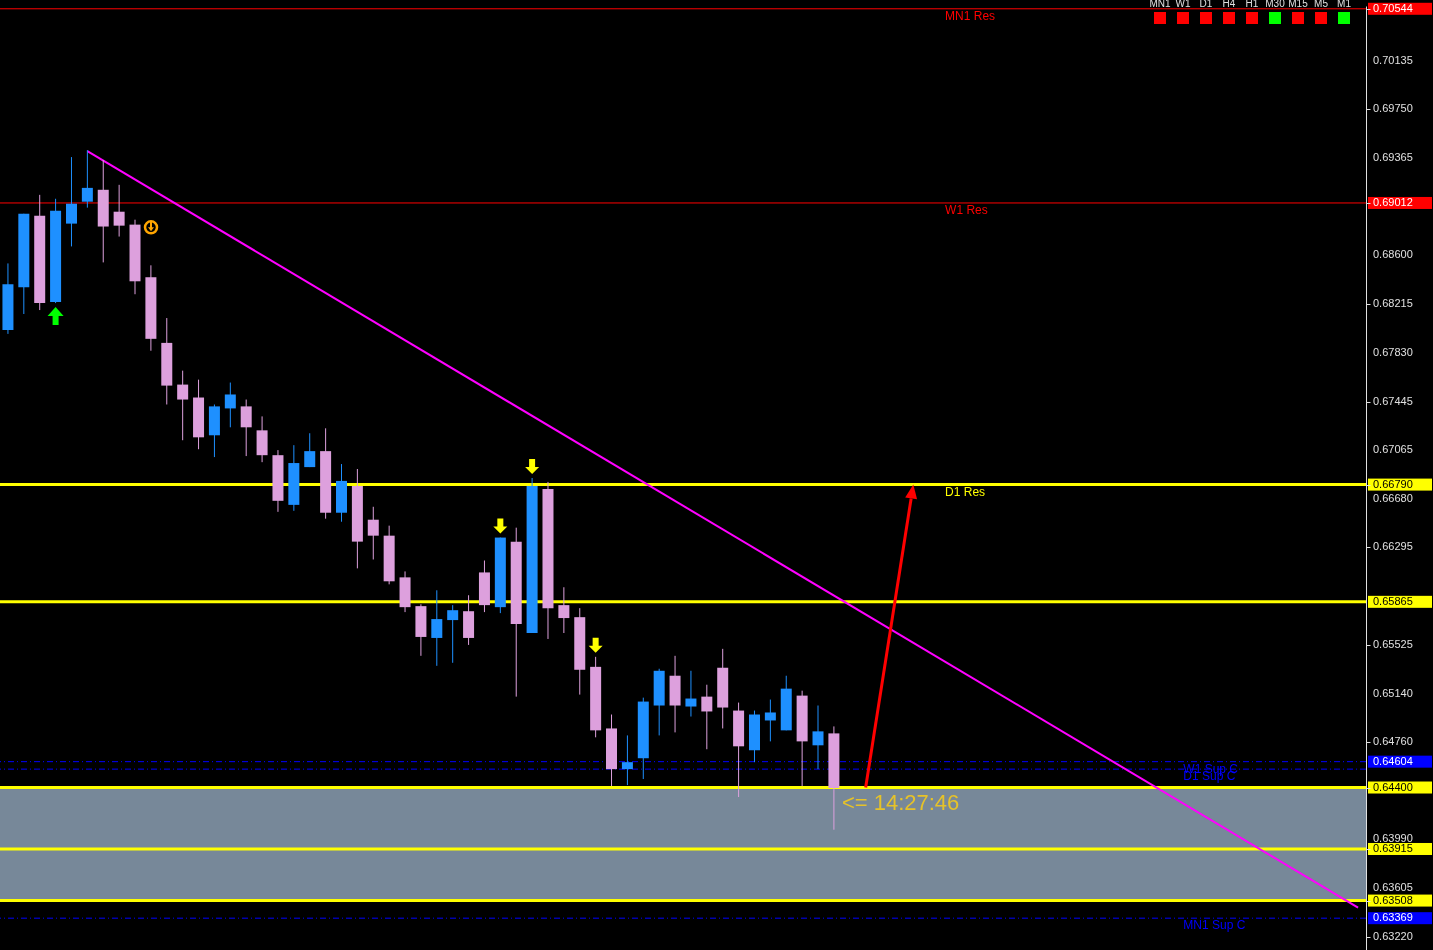 Image resolution: width=1433 pixels, height=950 pixels. What do you see at coordinates (1214, 925) in the screenshot?
I see `ref-line-label: MN1 Sup C` at bounding box center [1214, 925].